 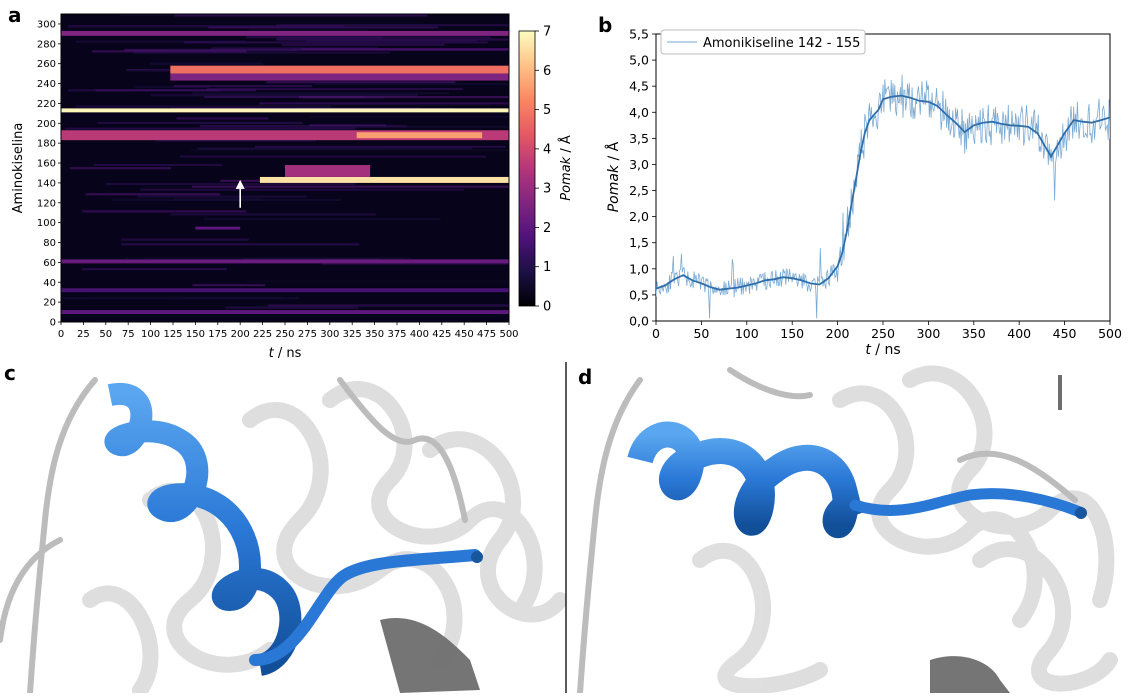 I want to click on panel-label-c: c, so click(x=10, y=373).